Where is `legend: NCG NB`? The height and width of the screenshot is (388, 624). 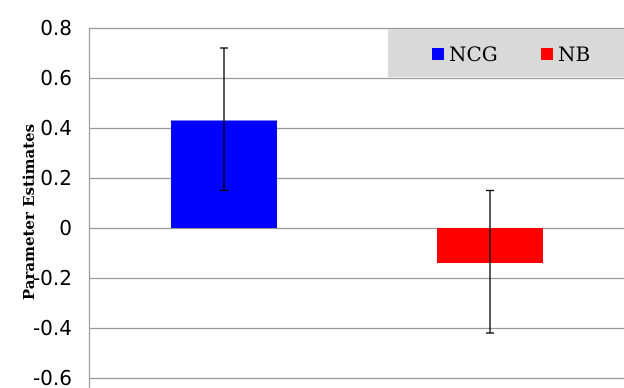
legend: NCG NB is located at coordinates (506, 53).